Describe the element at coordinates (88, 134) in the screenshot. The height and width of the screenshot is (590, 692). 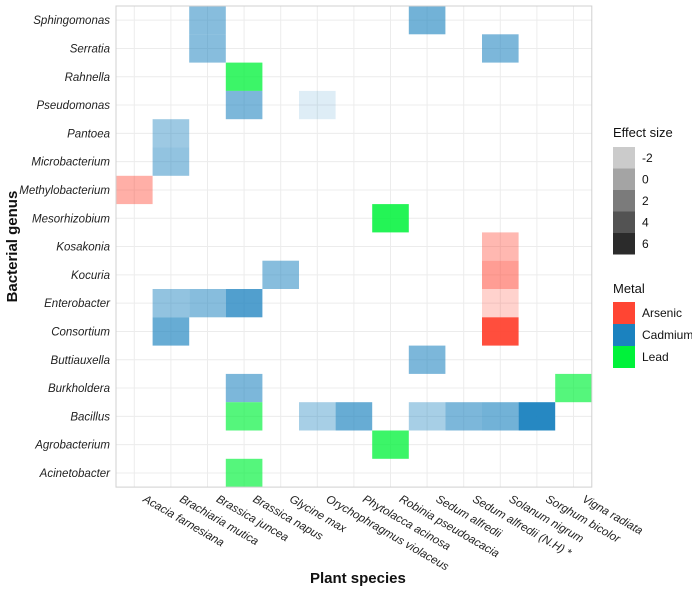
I see `y-tick-label: Pantoea` at that location.